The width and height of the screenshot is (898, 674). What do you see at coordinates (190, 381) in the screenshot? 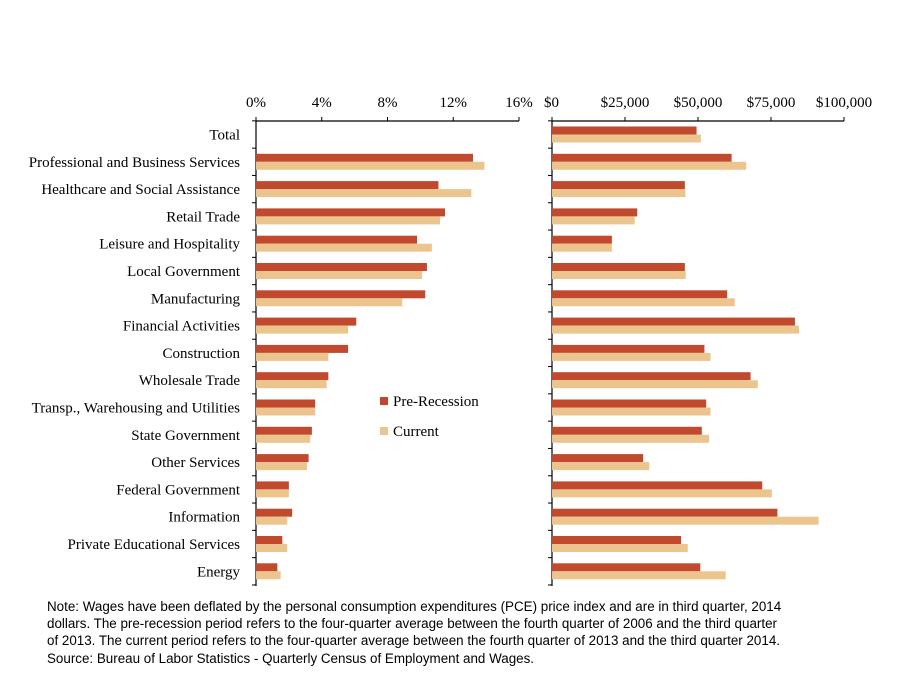
I see `category-label: Wholesale Trade` at bounding box center [190, 381].